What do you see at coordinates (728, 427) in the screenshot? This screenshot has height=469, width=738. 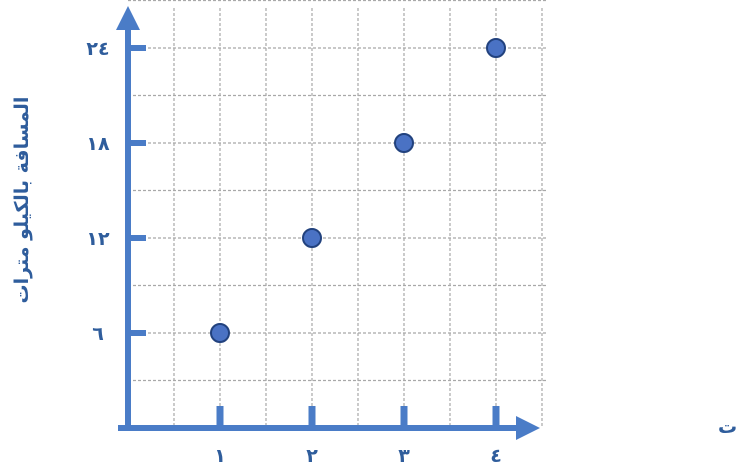 I see `x-axis-title: الزمن بالساعات` at bounding box center [728, 427].